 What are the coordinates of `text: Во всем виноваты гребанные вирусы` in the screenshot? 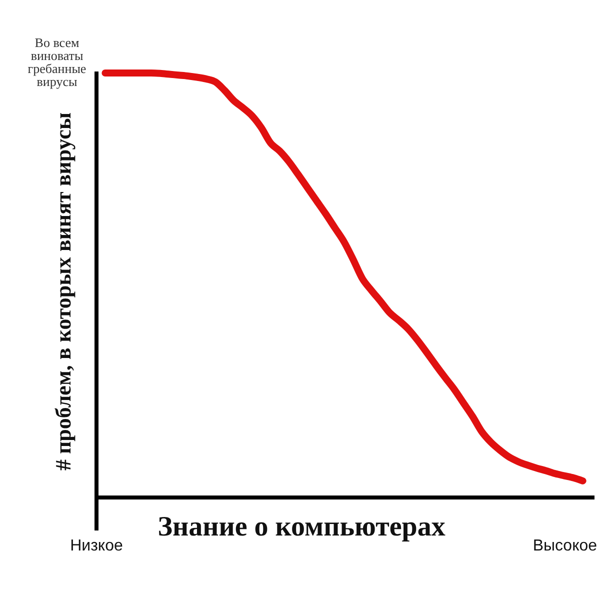 It's located at (57, 62).